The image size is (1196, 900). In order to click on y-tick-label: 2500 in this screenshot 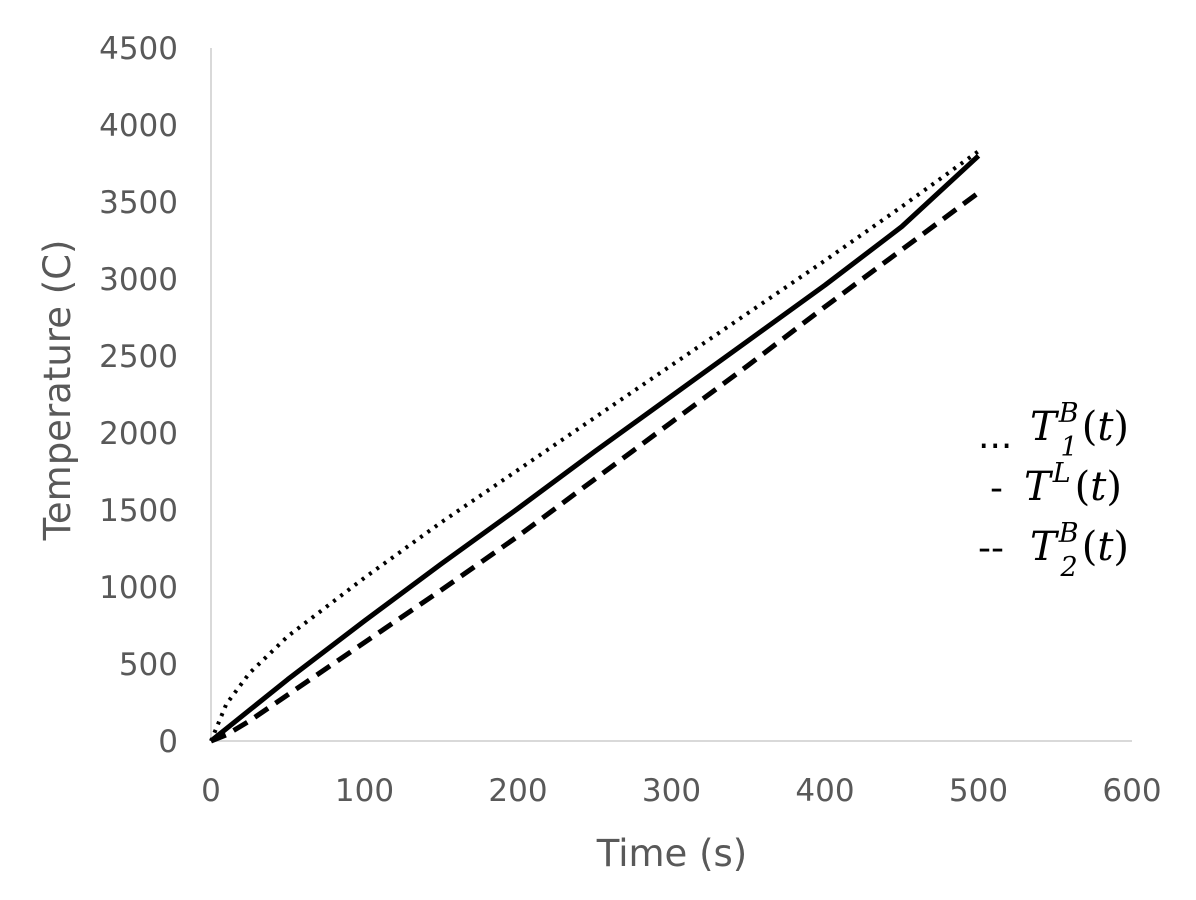, I will do `click(138, 357)`.